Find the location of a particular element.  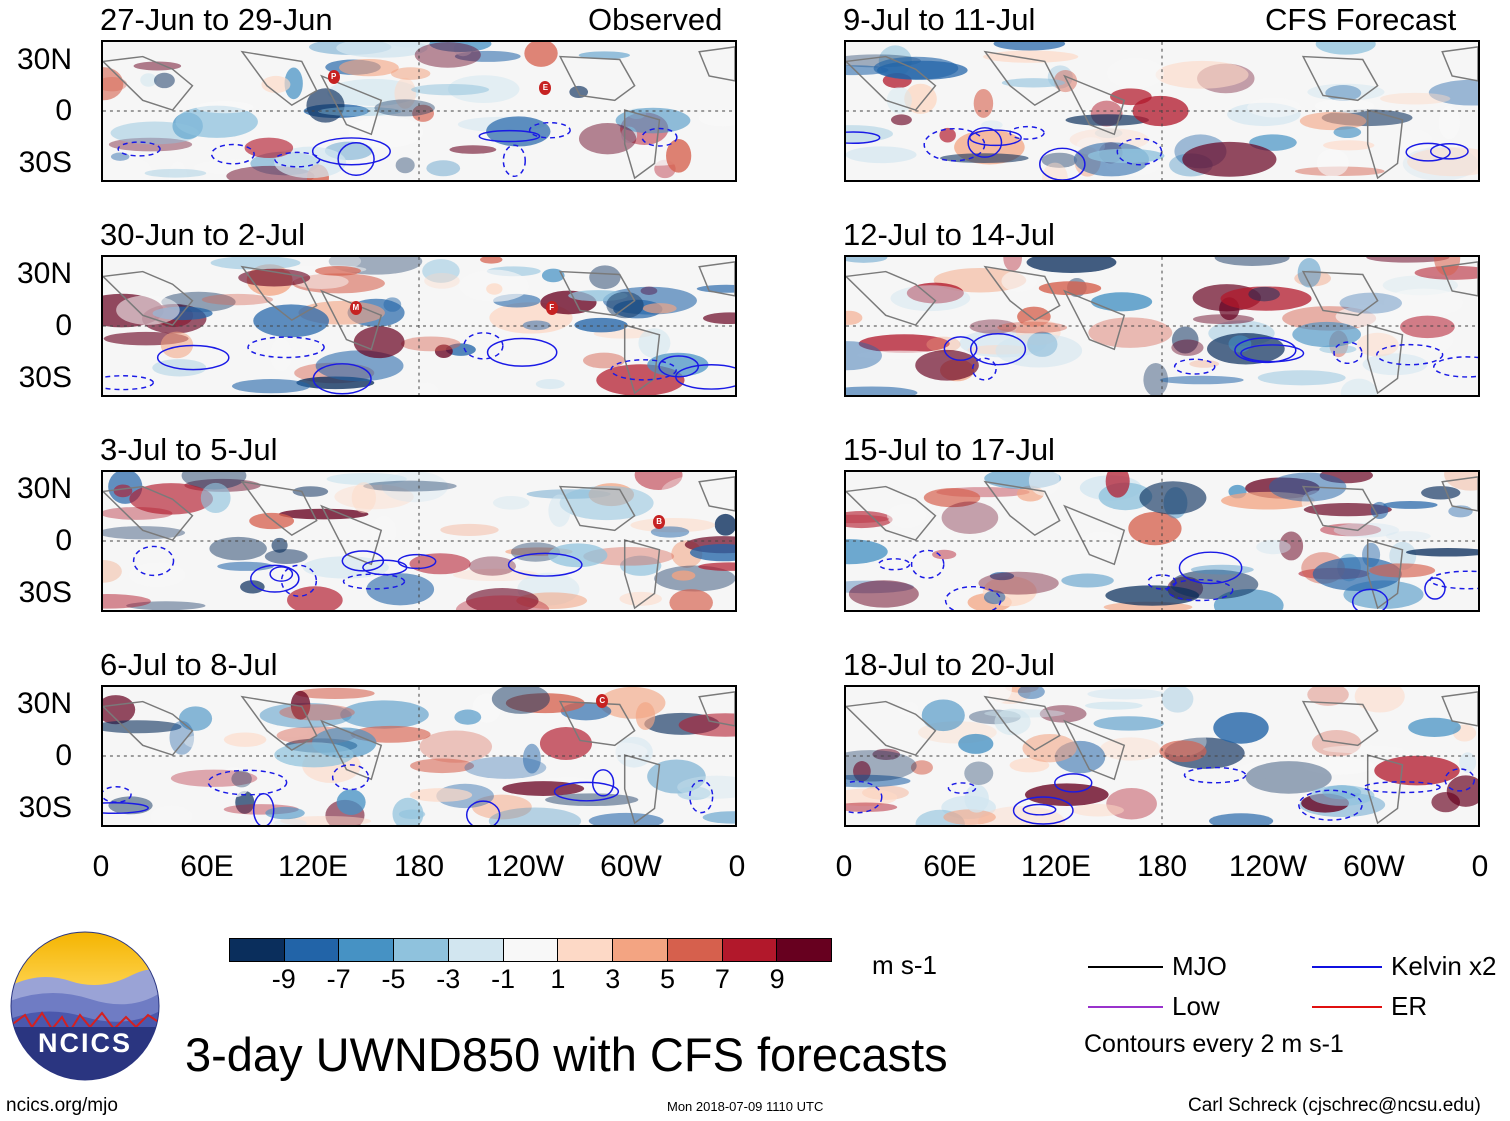

observed-header: Observed is located at coordinates (655, 19).